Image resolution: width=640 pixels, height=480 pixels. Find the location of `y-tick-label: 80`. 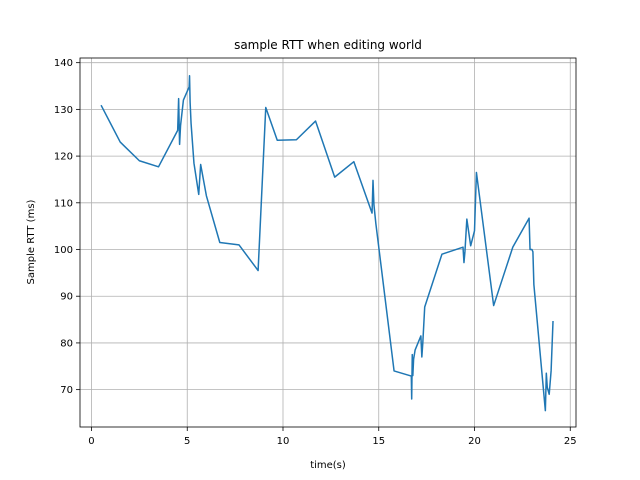

y-tick-label: 80 is located at coordinates (66, 343).